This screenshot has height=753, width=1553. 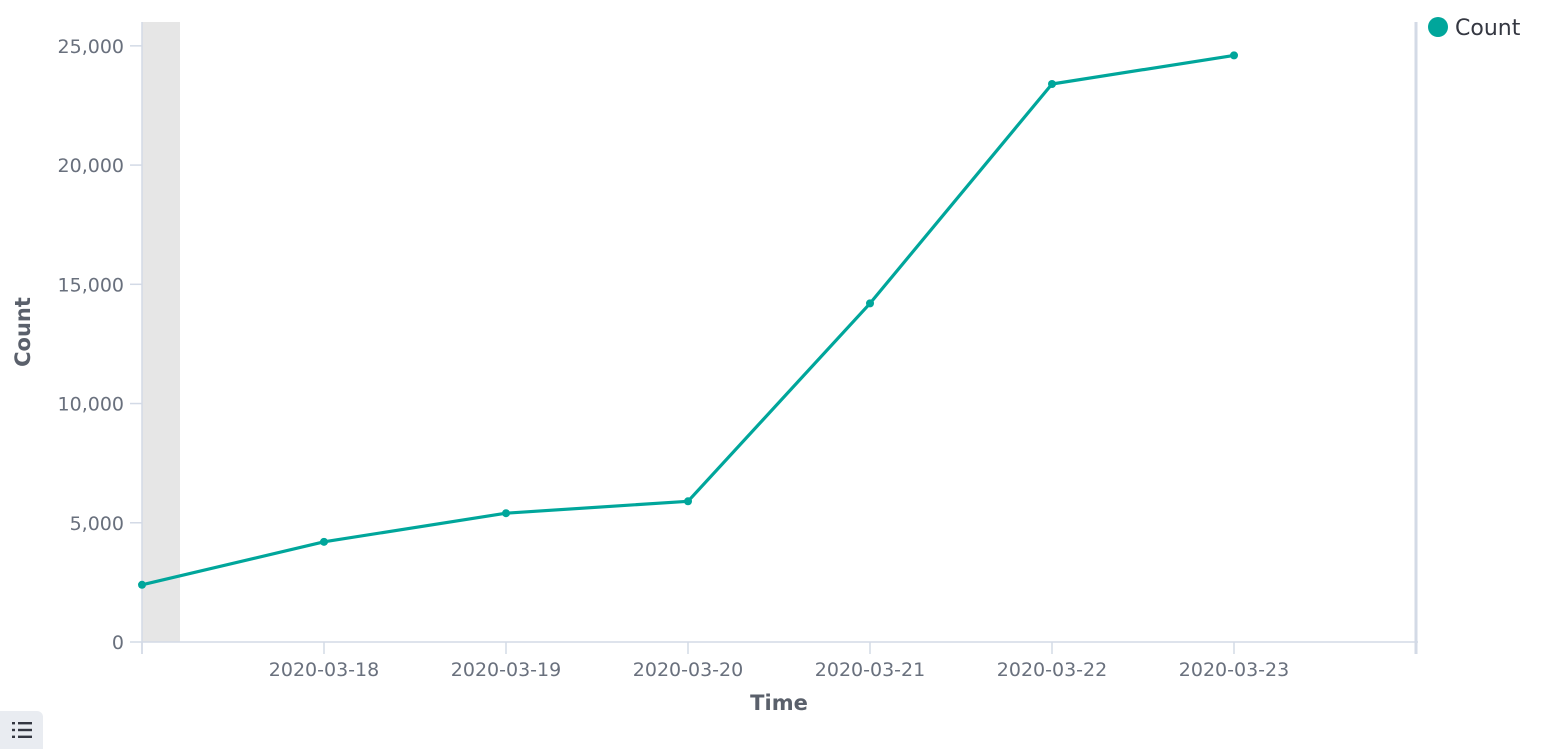 I want to click on y-tick-label: 5,000, so click(x=97, y=524).